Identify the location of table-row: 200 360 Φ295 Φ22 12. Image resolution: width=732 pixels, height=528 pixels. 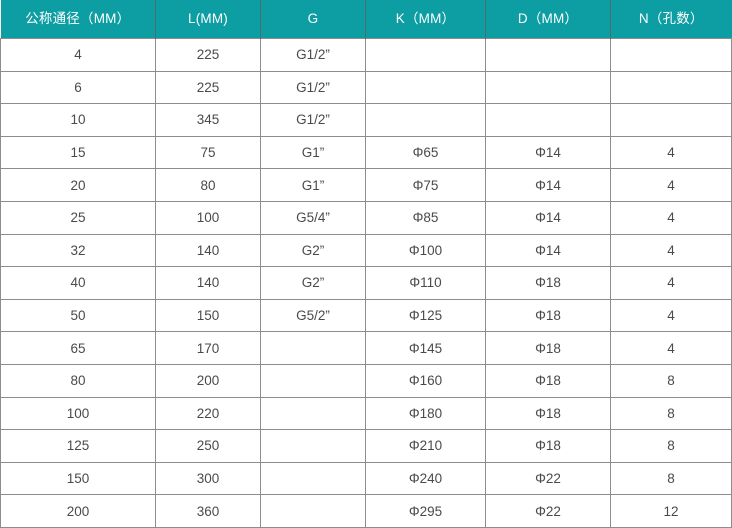
(366, 511).